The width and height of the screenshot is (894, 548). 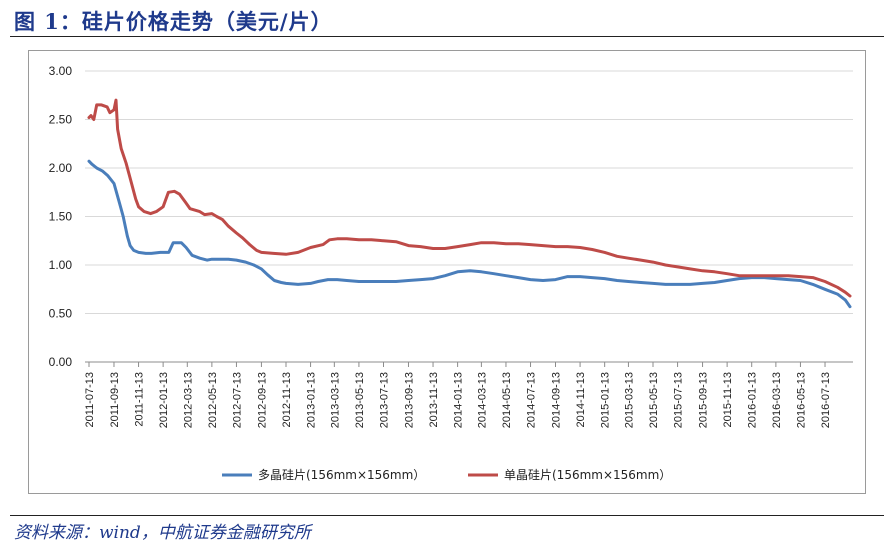 I want to click on x-tick-label: 2012-07-13, so click(x=237, y=400).